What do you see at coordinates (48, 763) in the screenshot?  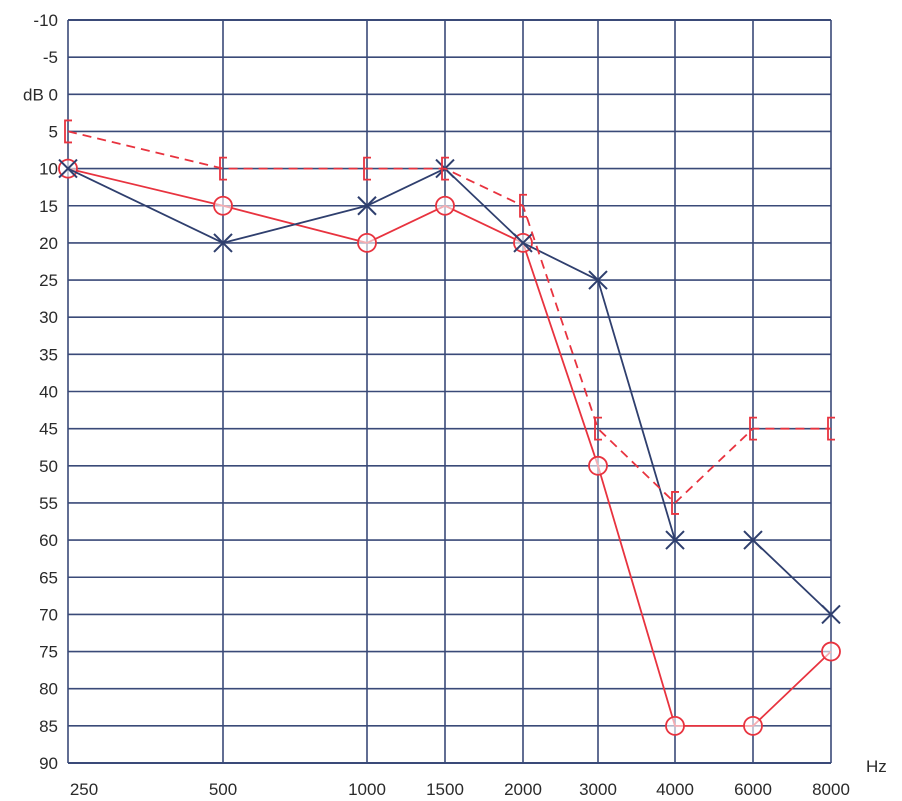 I see `y-tick-label: 90` at bounding box center [48, 763].